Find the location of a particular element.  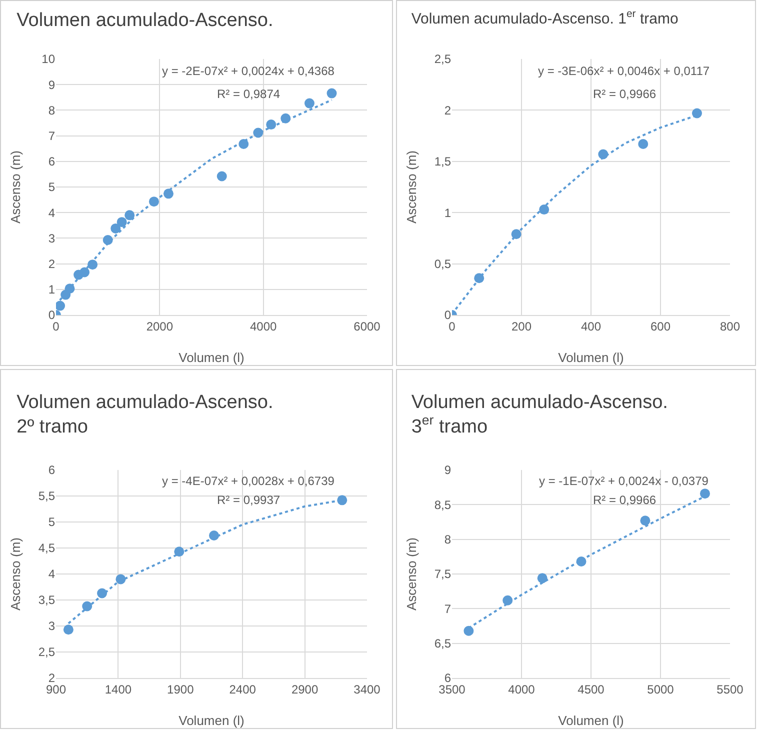

x-tick-label: 2400 is located at coordinates (242, 689).